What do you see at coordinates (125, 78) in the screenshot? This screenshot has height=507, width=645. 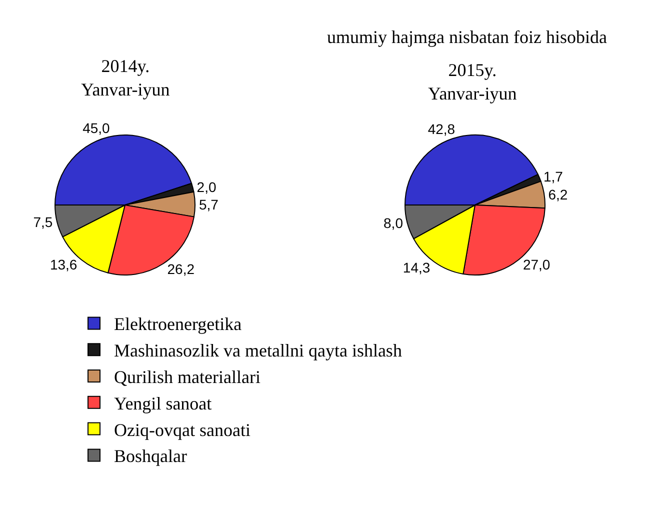 I see `chart-title: 2014y. Yanvar-iyun` at bounding box center [125, 78].